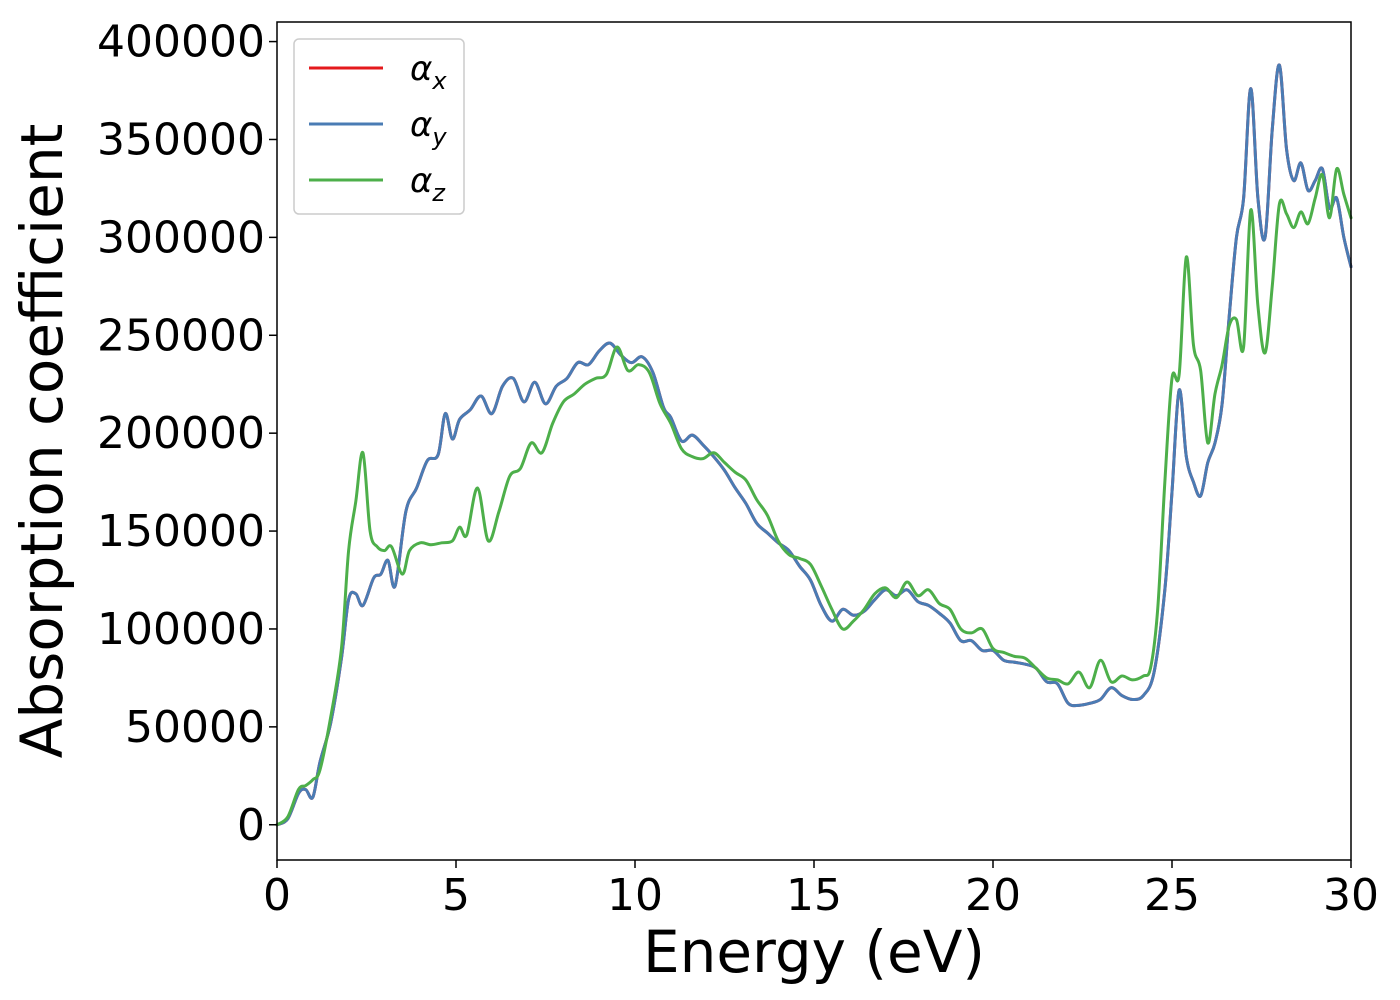  I want to click on y-tick-label: 350000, so click(181, 139).